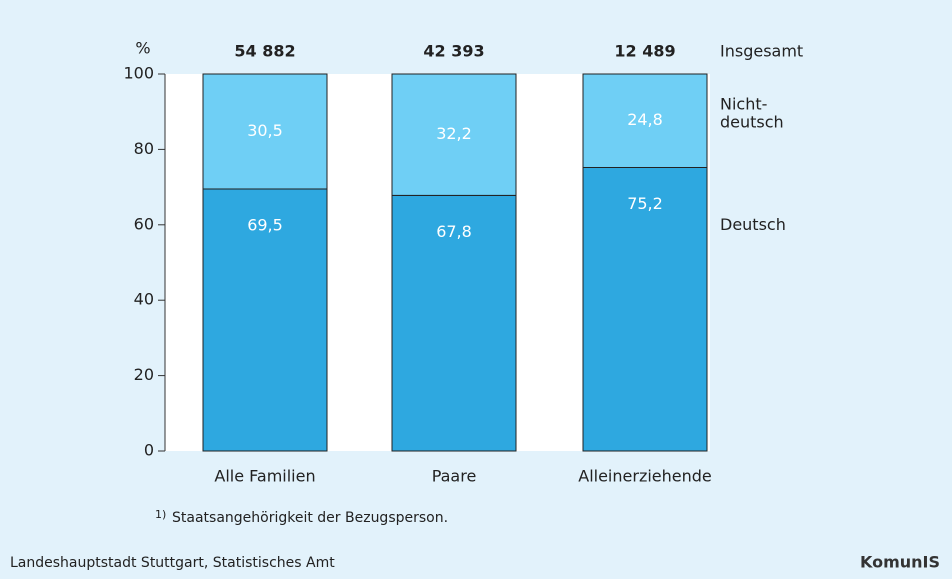  What do you see at coordinates (160, 514) in the screenshot?
I see `footnote-marker: 1)` at bounding box center [160, 514].